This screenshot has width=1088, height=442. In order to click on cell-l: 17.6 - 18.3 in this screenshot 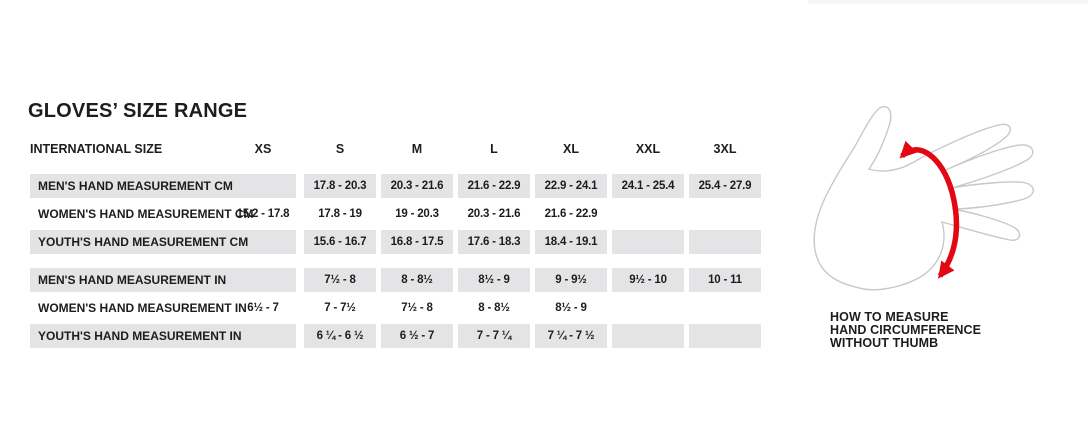, I will do `click(494, 242)`.